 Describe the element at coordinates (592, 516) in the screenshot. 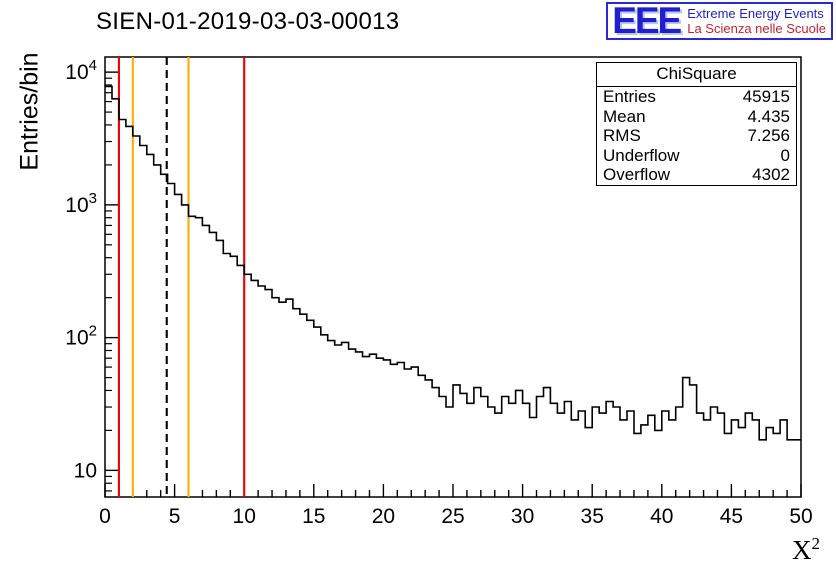

I see `svg-text: 35` at that location.